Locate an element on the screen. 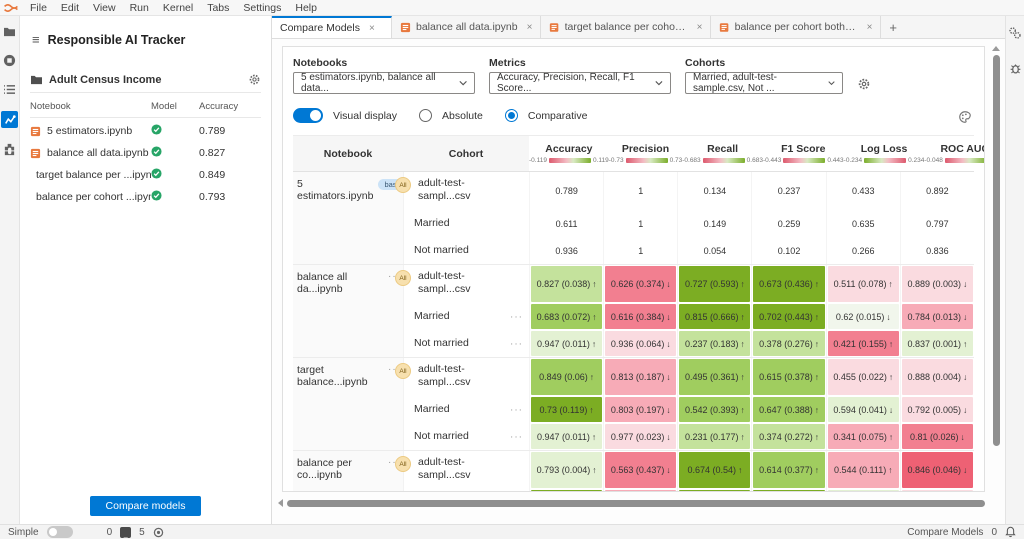 This screenshot has width=1024, height=539. metric-cell: 0.813 (0.187) ↓ is located at coordinates (640, 377).